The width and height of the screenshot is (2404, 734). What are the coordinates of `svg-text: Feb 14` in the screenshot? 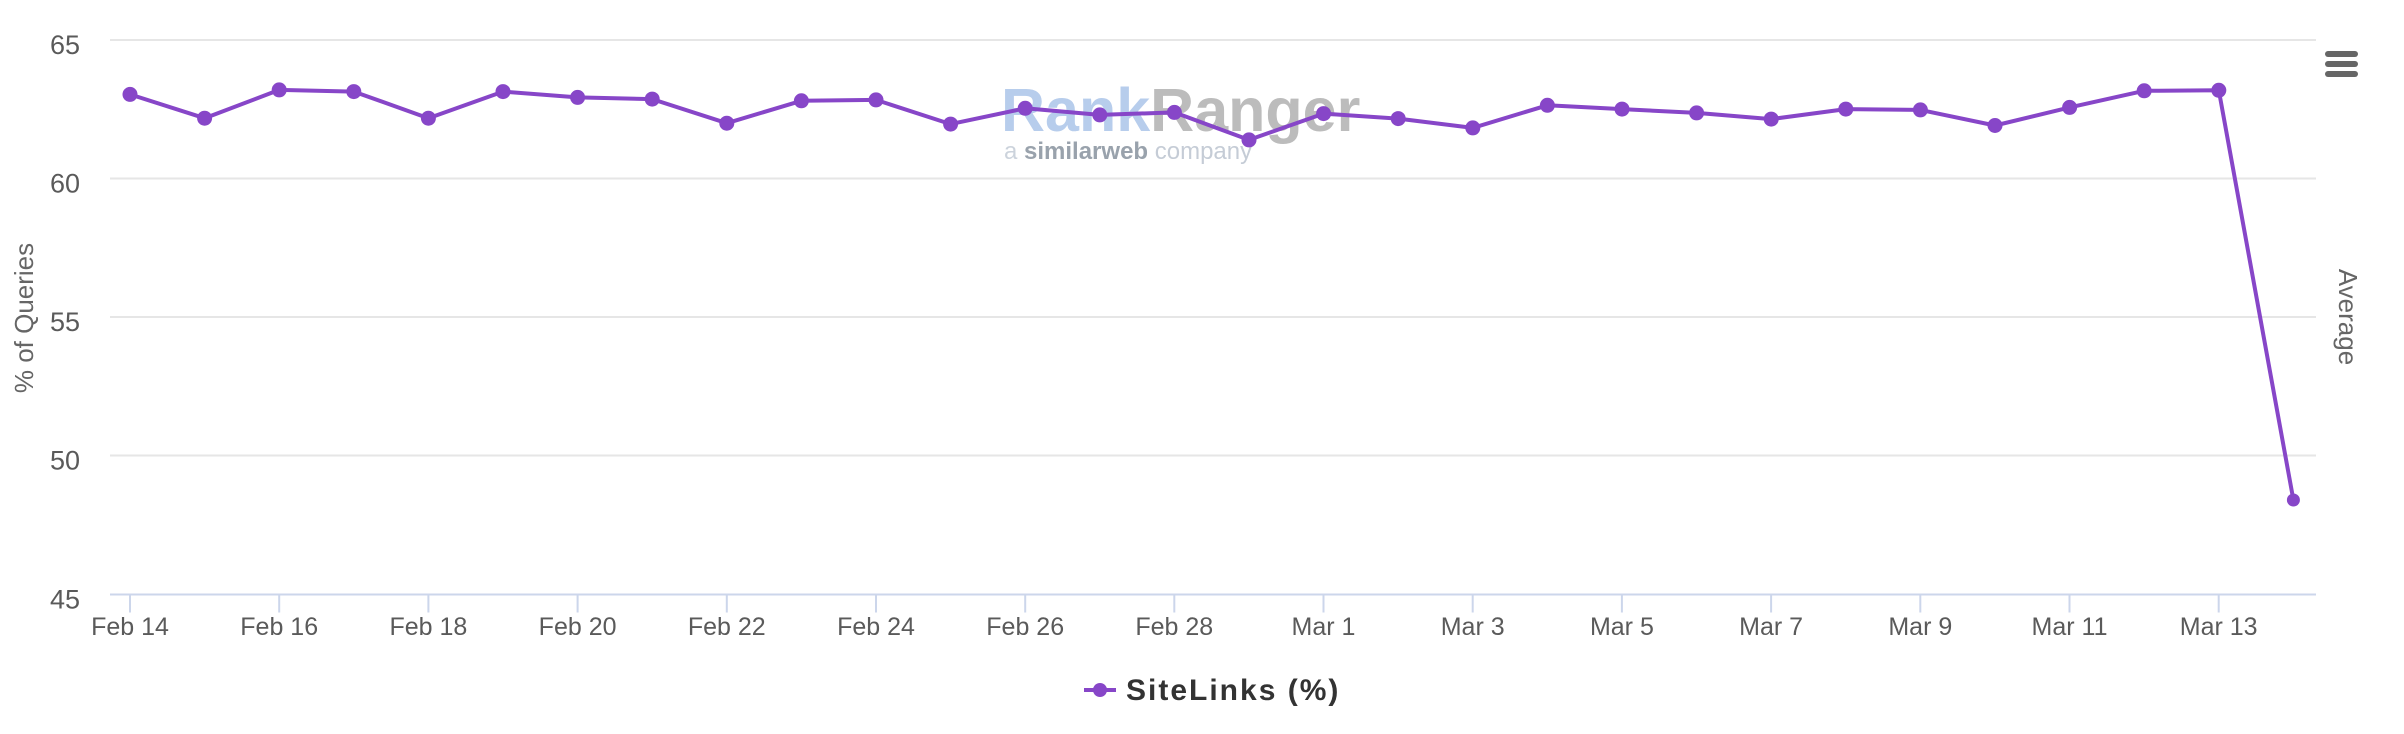 It's located at (130, 627).